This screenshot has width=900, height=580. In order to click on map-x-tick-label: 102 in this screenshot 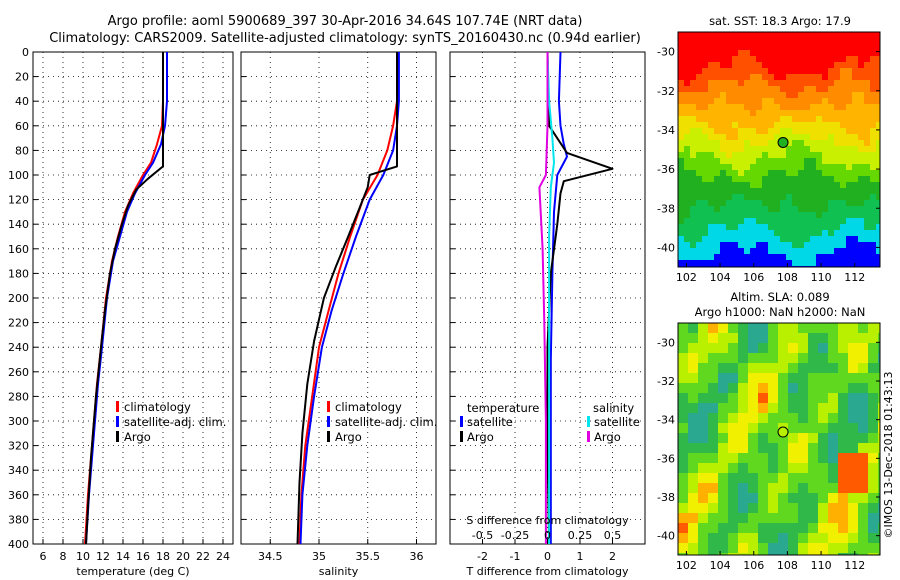, I will do `click(686, 277)`.